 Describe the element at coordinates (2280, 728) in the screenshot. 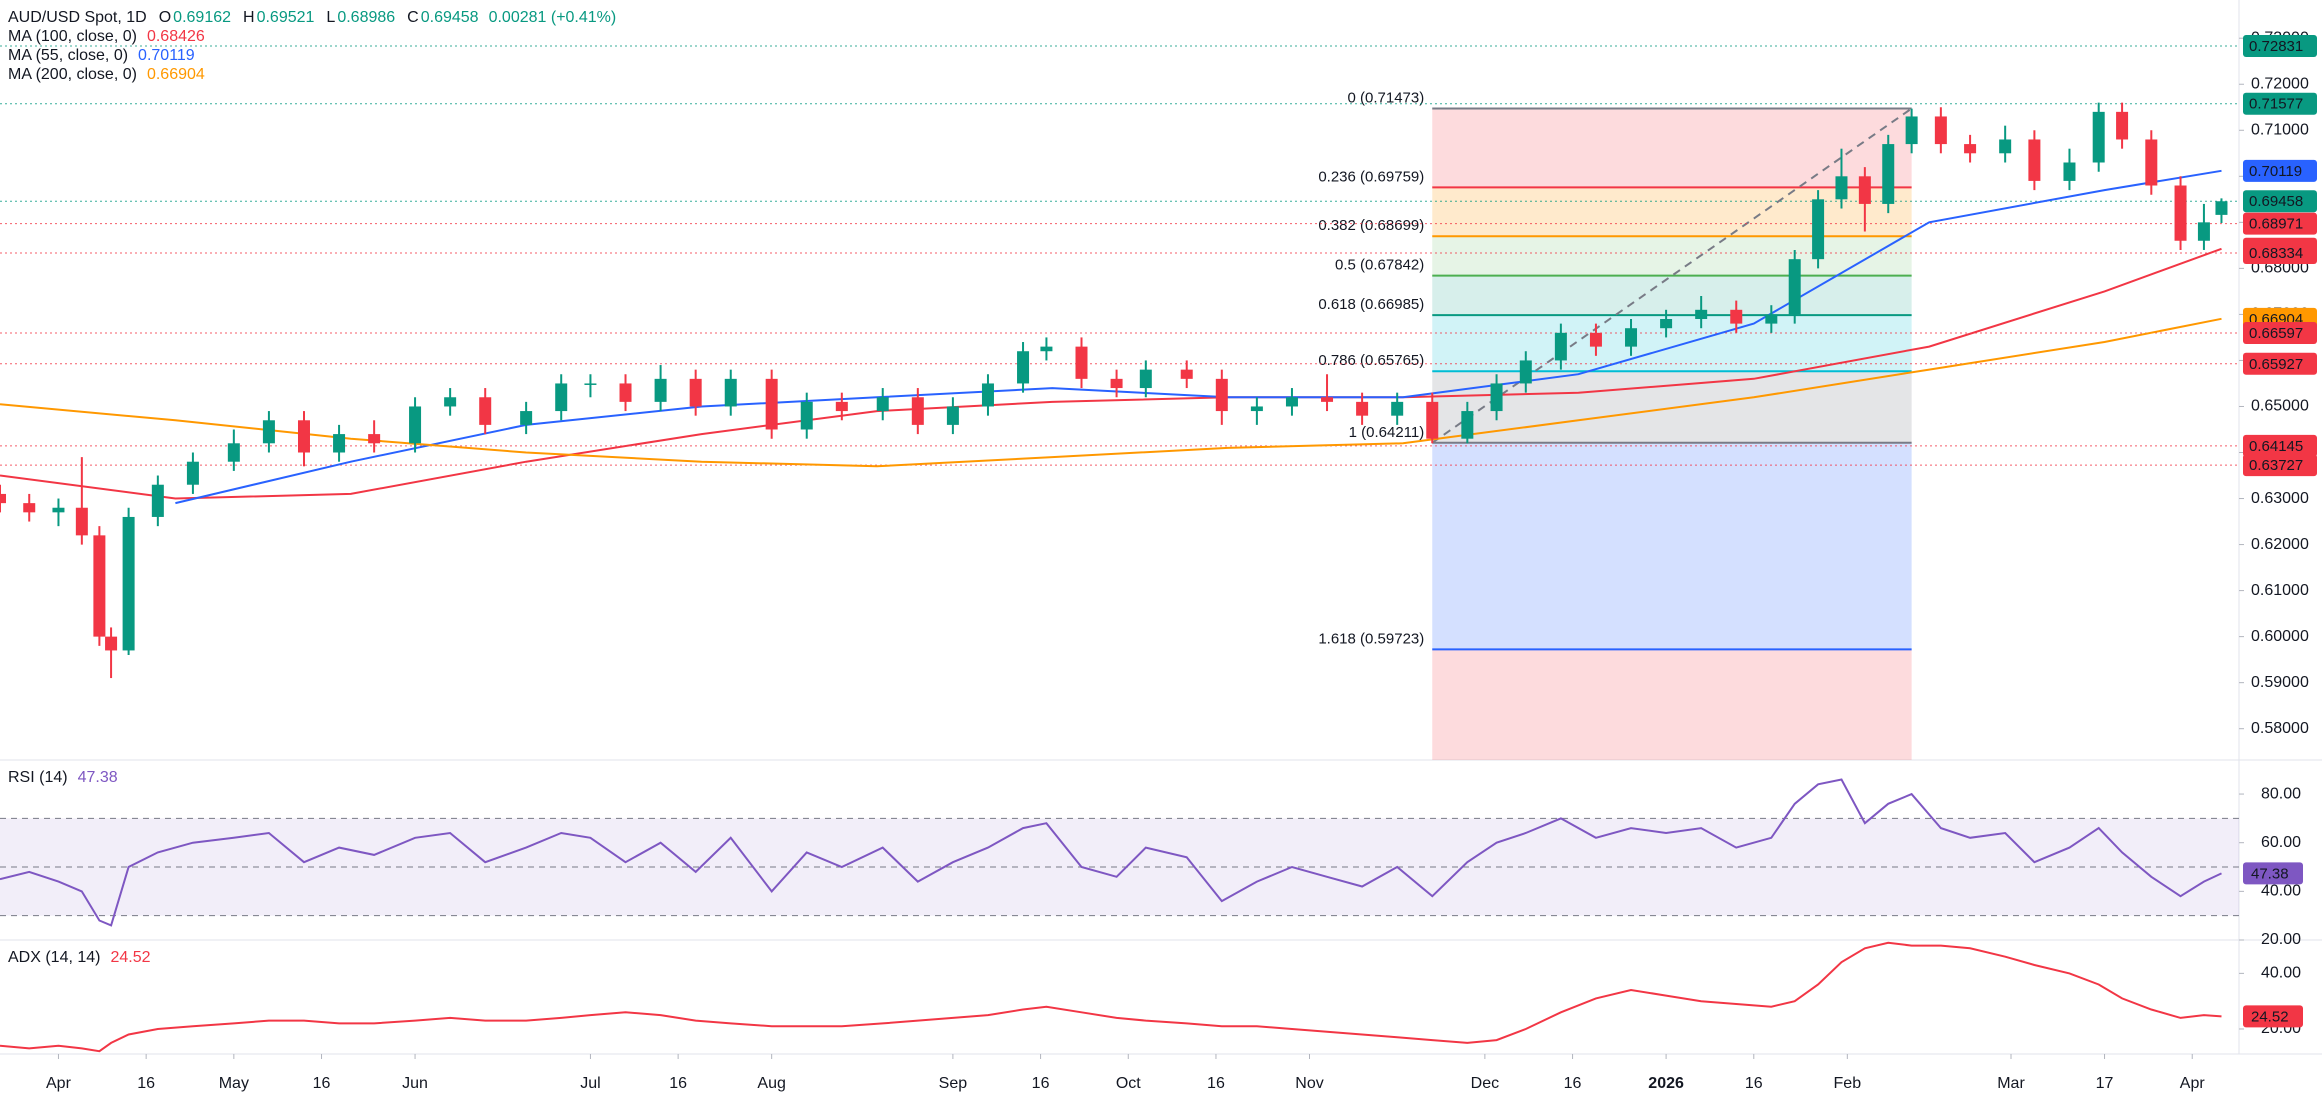

I see `y-tick-label: 0.58000` at that location.